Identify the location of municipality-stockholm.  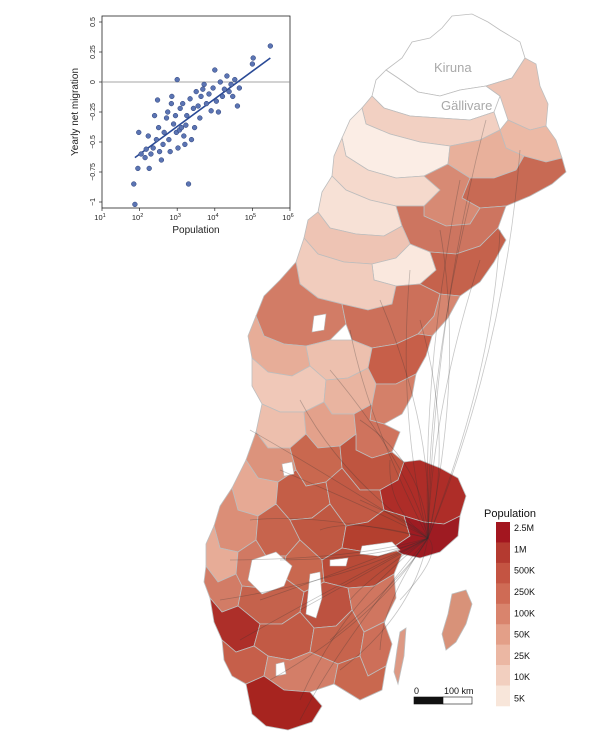
(426, 537).